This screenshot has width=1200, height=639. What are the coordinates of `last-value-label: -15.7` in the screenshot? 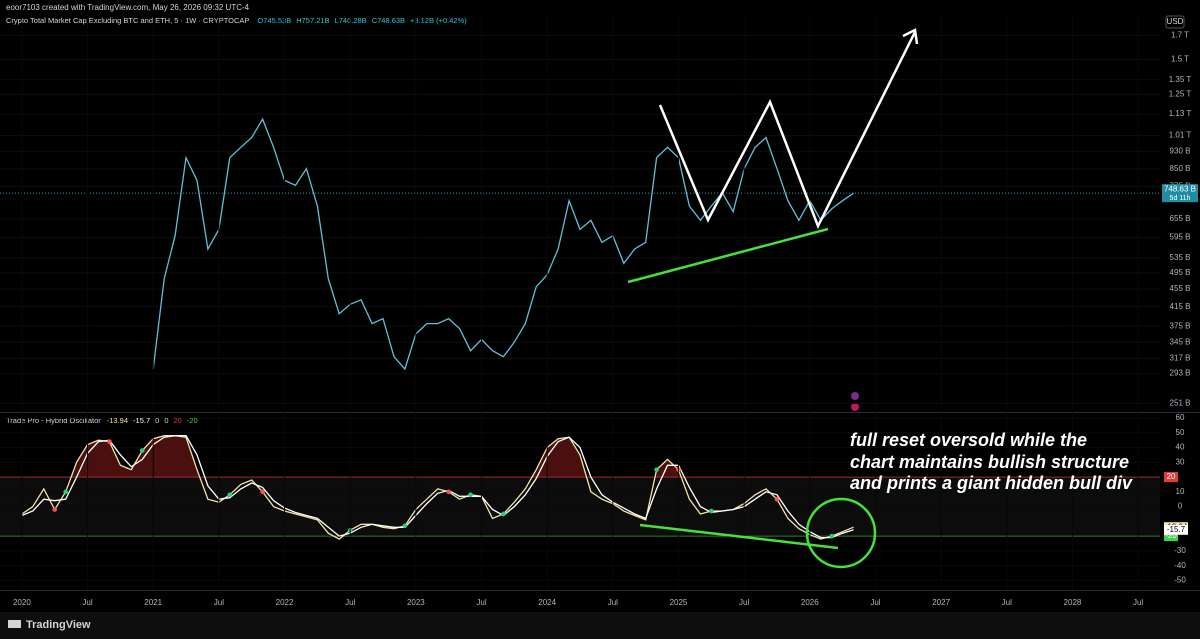 It's located at (1176, 529).